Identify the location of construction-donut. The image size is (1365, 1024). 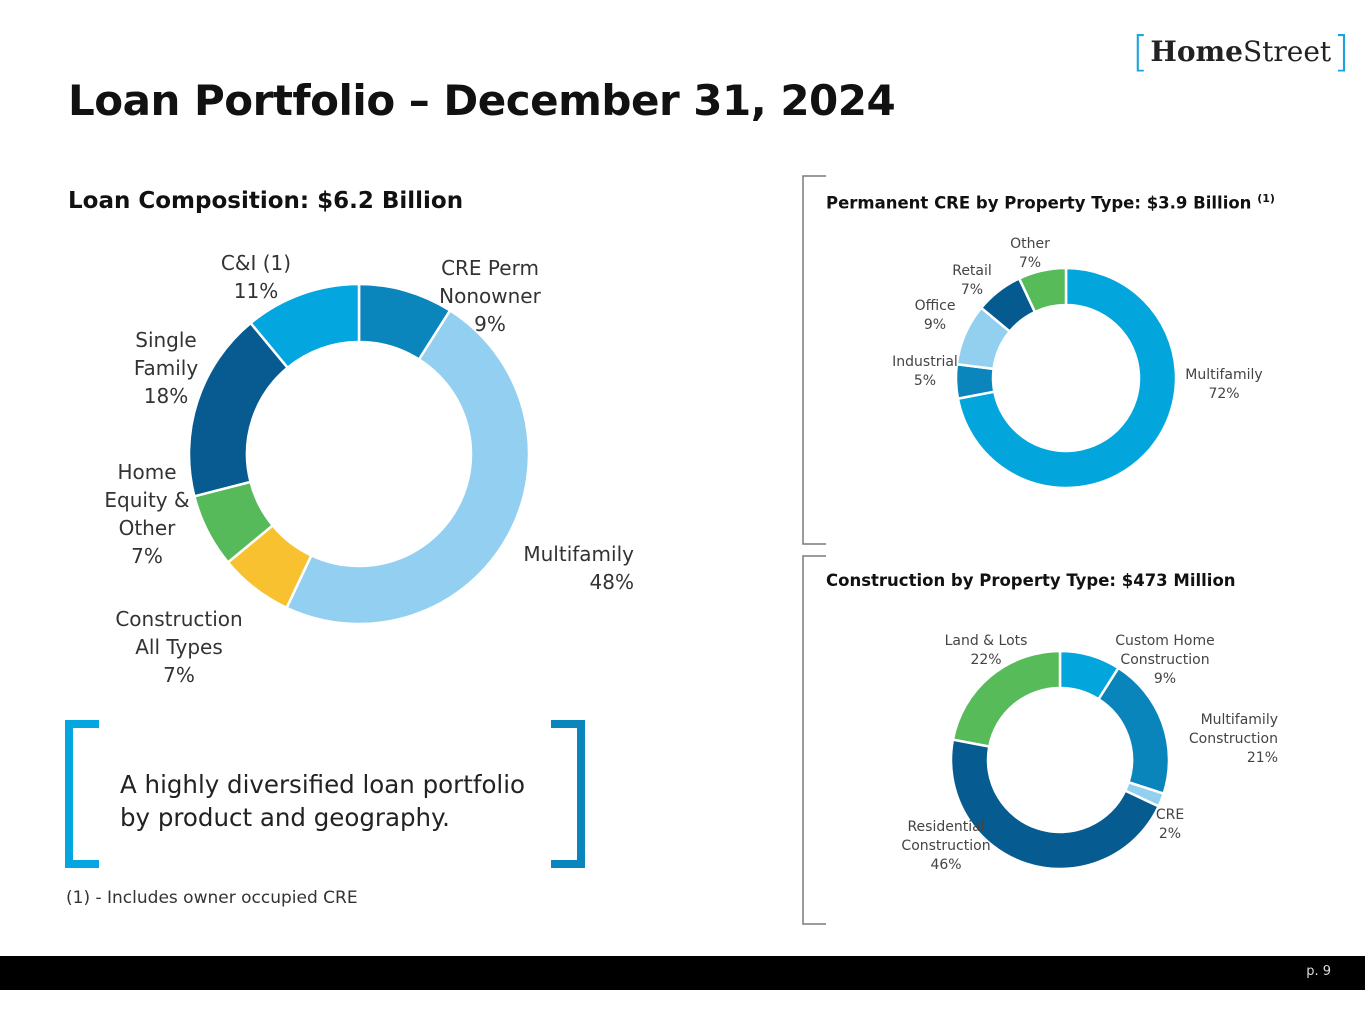
(1060, 760).